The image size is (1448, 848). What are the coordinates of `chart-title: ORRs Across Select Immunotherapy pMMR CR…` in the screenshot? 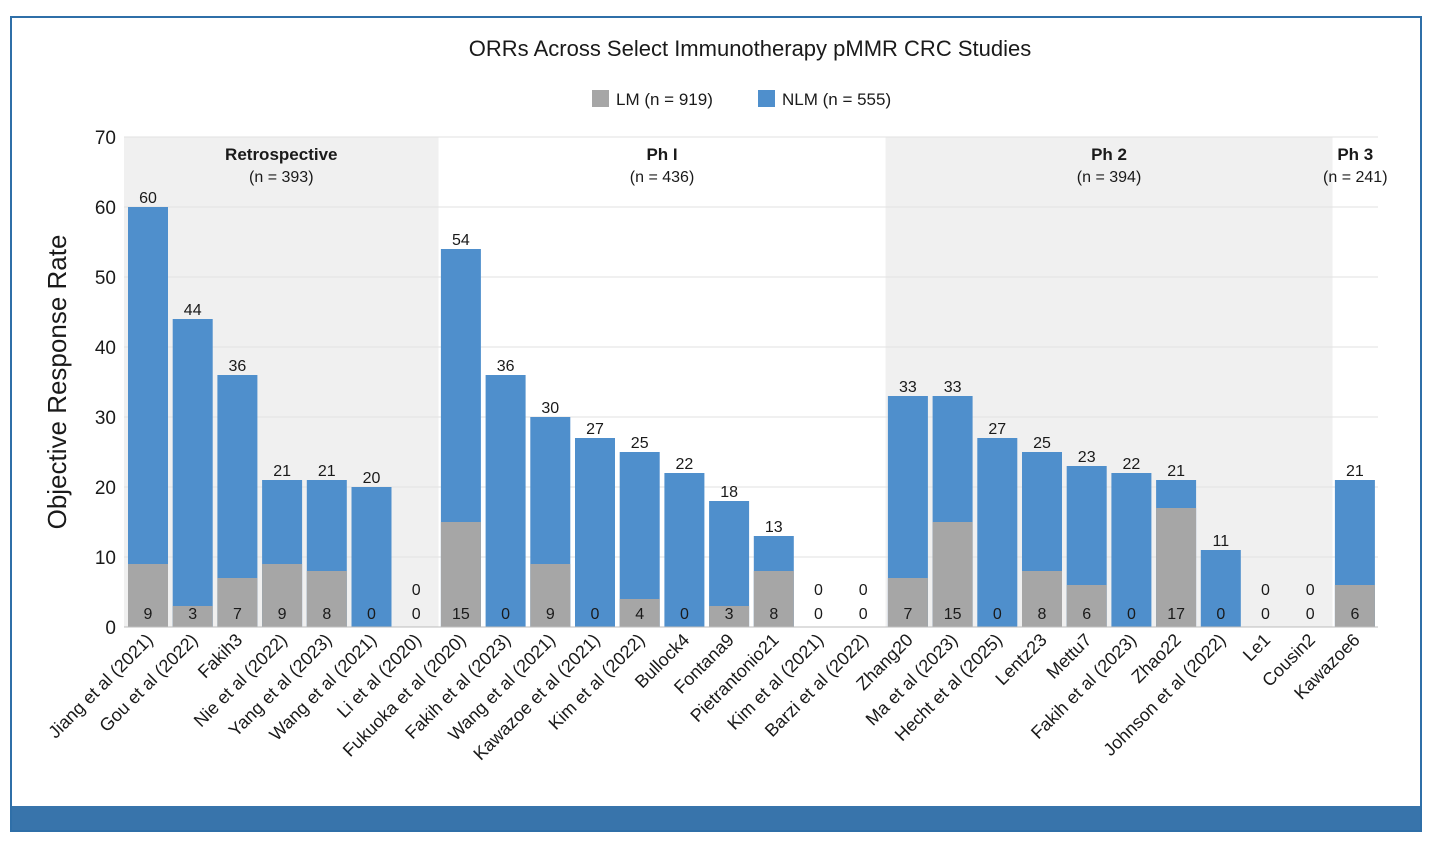 It's located at (750, 48).